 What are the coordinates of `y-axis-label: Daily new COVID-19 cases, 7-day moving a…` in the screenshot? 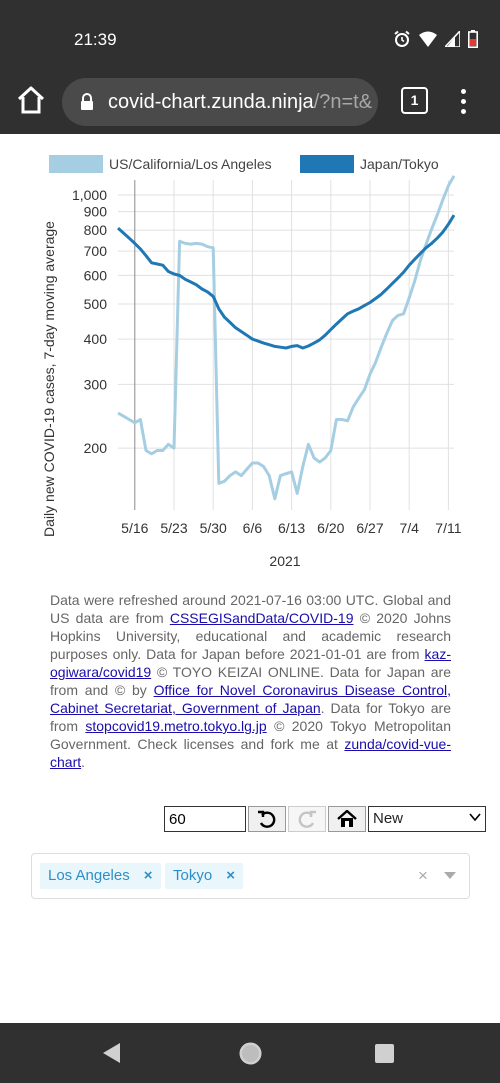 It's located at (49, 379).